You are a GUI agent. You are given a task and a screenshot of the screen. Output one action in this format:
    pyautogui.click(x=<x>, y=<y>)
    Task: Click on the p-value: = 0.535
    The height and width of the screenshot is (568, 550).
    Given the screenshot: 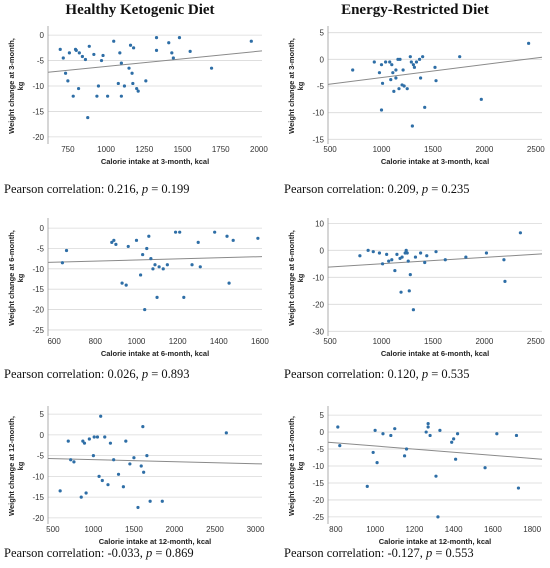 What is the action you would take?
    pyautogui.click(x=449, y=374)
    